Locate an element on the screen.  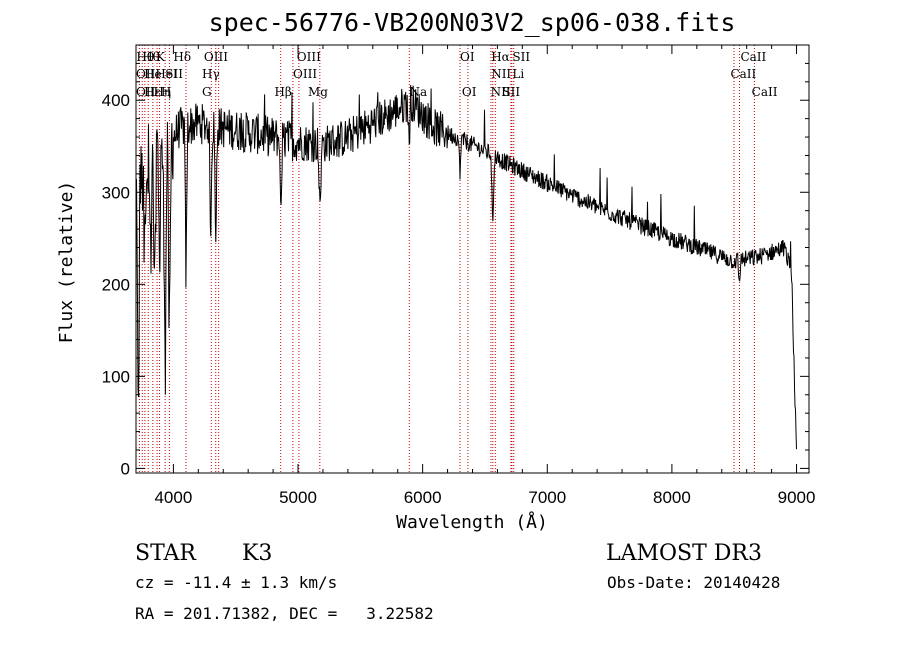
line-label-top-9: CaII is located at coordinates (753, 57).